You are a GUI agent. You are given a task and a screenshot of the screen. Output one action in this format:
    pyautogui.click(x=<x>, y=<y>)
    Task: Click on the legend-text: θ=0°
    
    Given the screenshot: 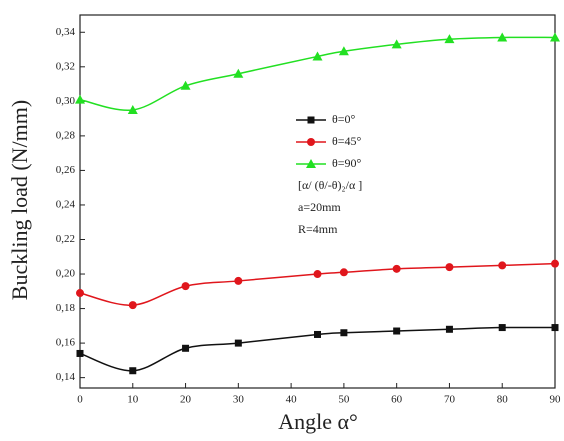 What is the action you would take?
    pyautogui.click(x=344, y=119)
    